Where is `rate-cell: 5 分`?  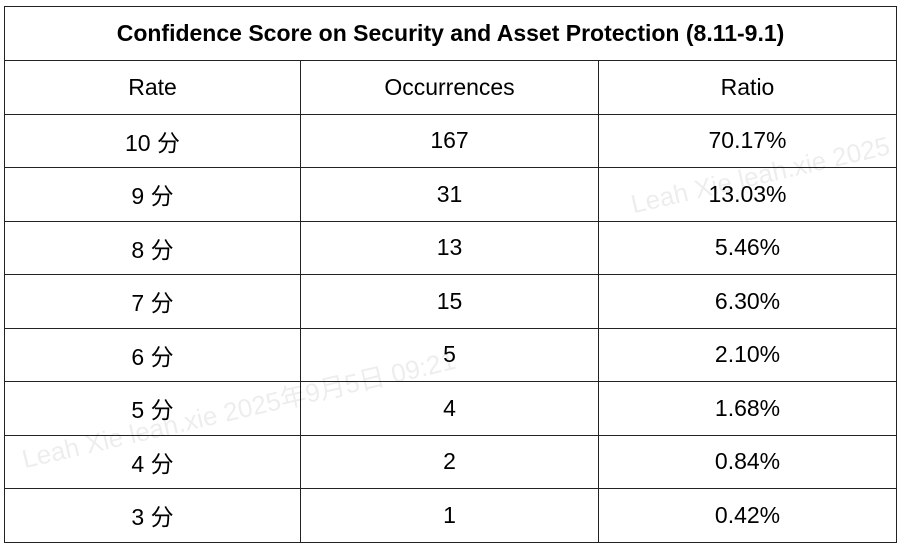
rate-cell: 5 分 is located at coordinates (152, 408).